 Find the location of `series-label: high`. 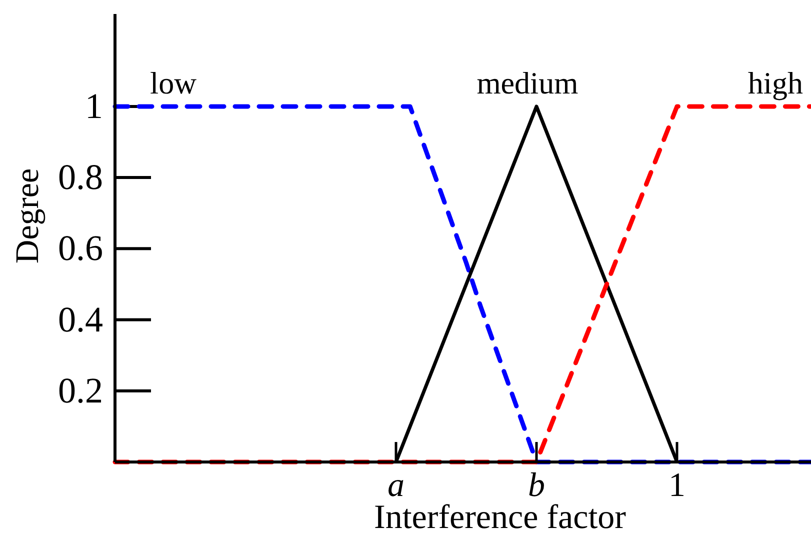

series-label: high is located at coordinates (776, 82).